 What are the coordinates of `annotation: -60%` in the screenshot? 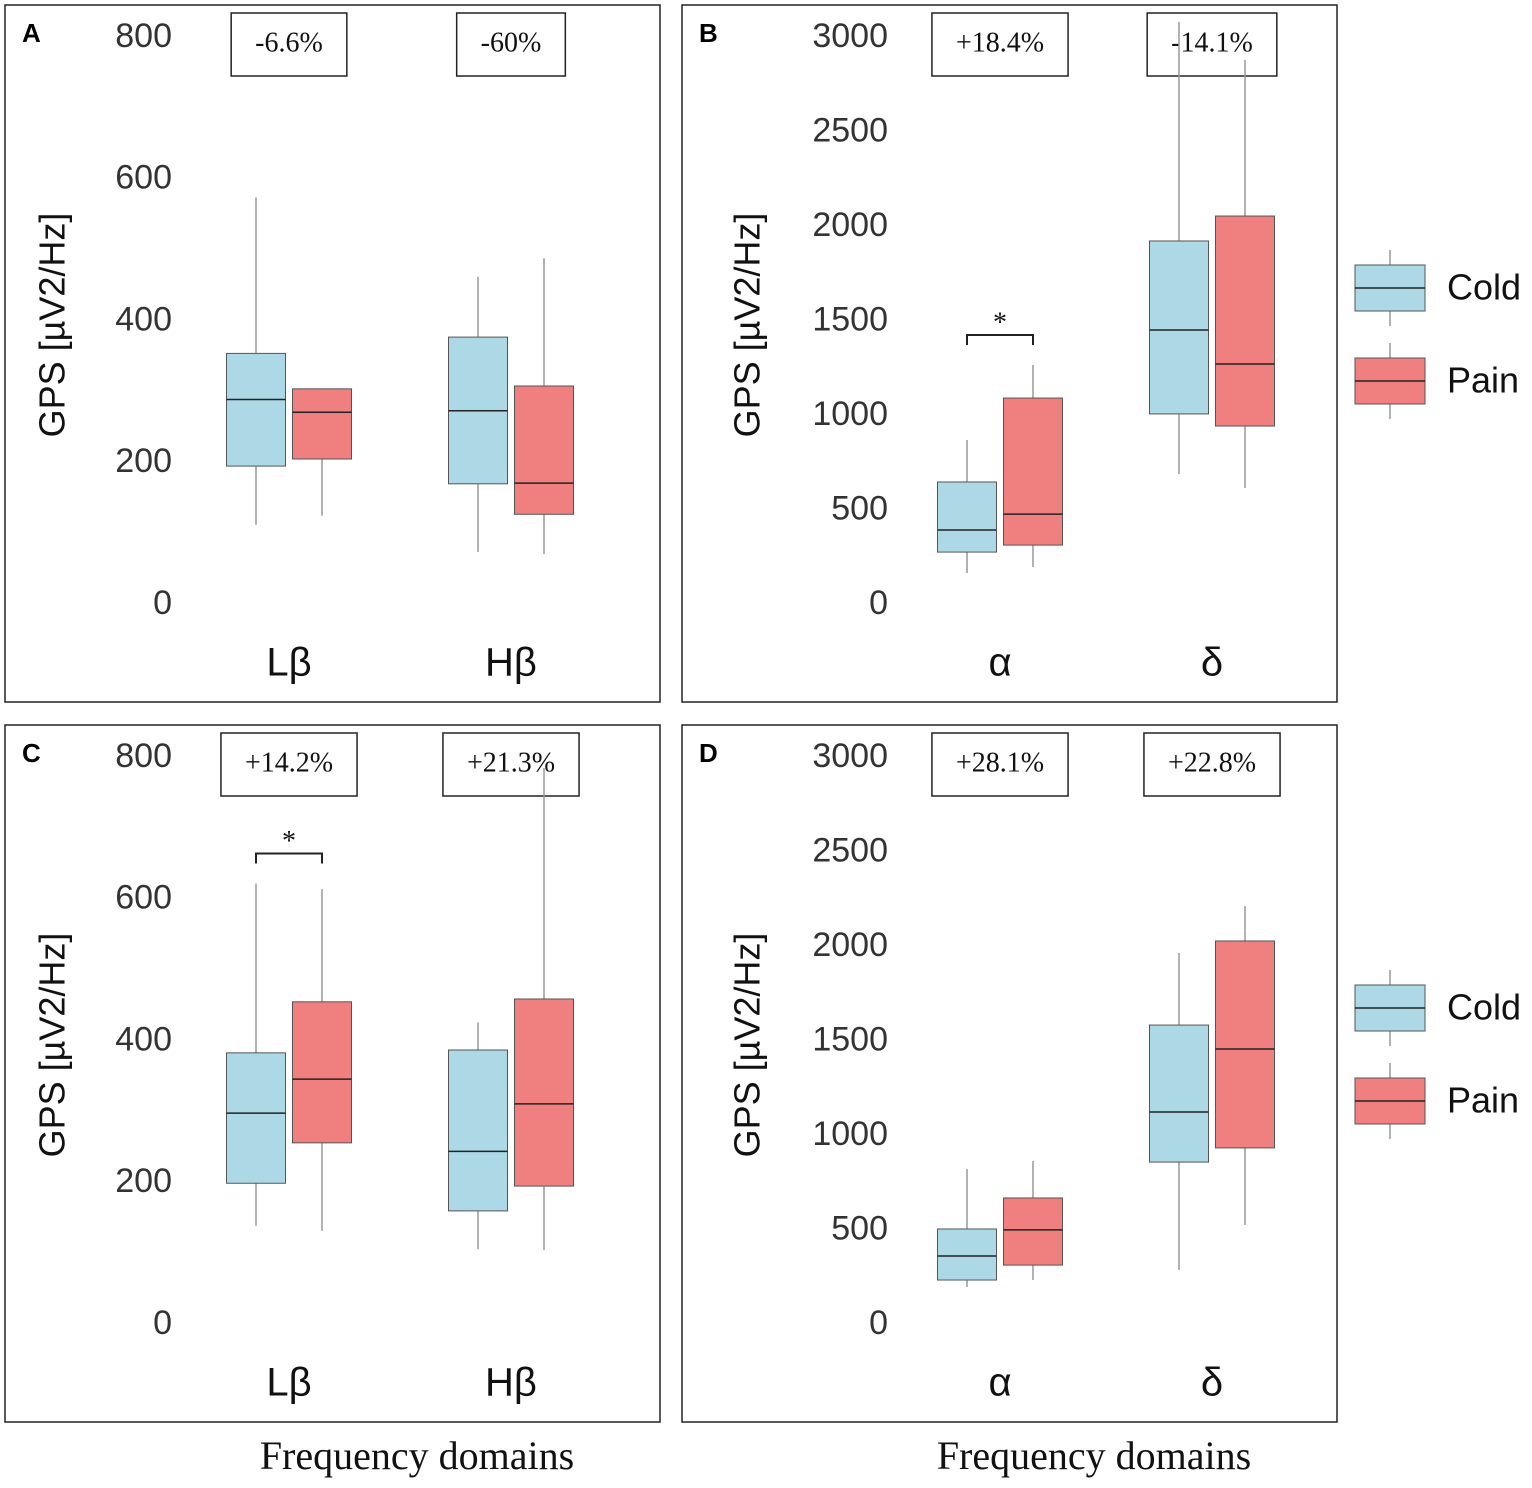 It's located at (511, 42).